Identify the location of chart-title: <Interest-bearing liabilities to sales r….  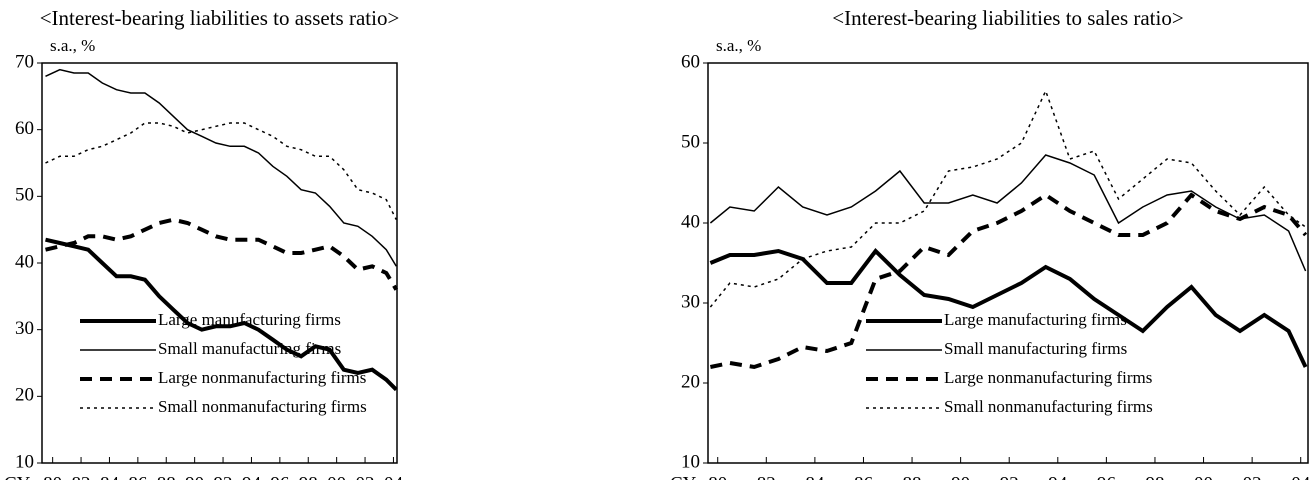
(1007, 18).